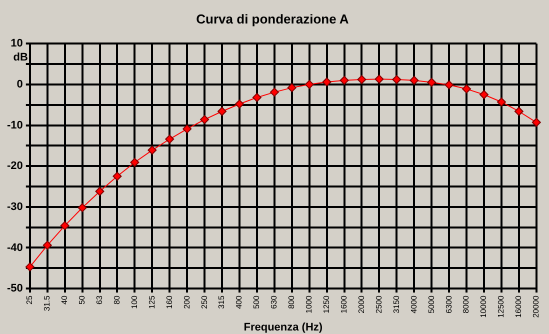 The image size is (549, 334). What do you see at coordinates (257, 302) in the screenshot?
I see `x-tick-label: 500` at bounding box center [257, 302].